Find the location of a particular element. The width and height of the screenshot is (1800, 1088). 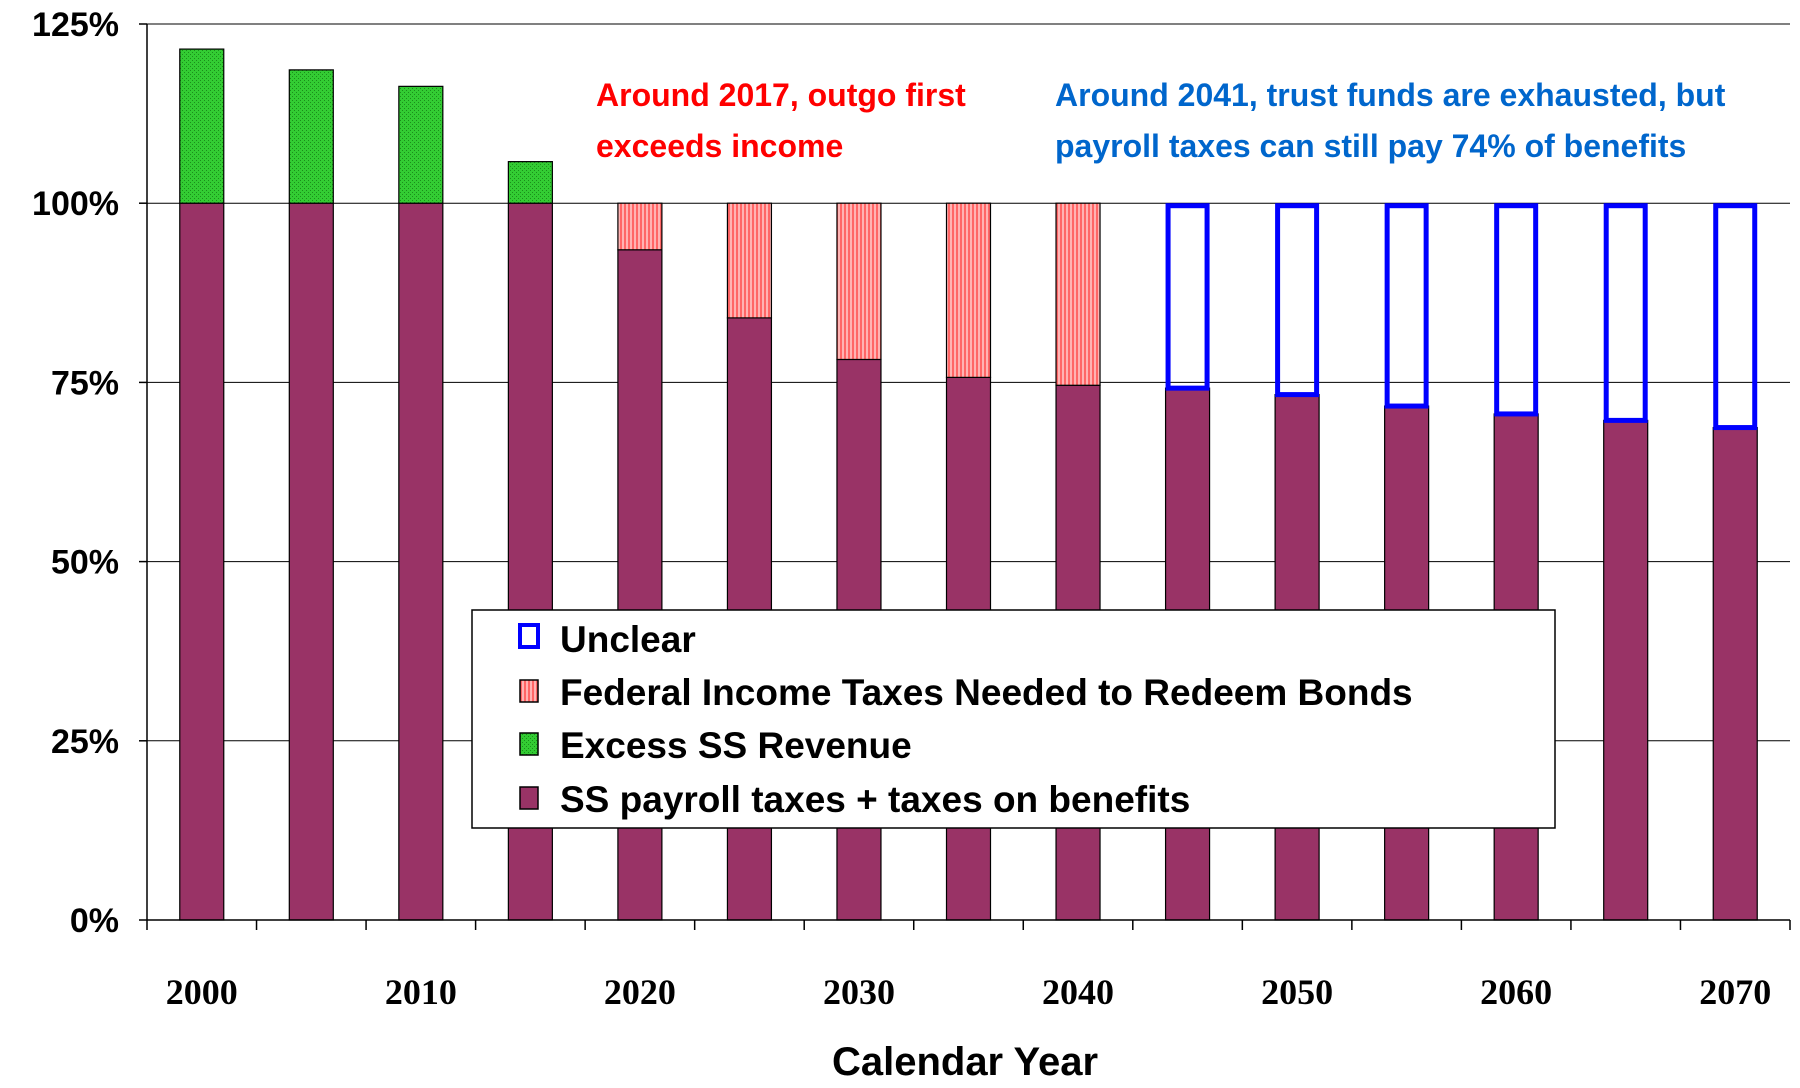

legend-box is located at coordinates (1013, 719).